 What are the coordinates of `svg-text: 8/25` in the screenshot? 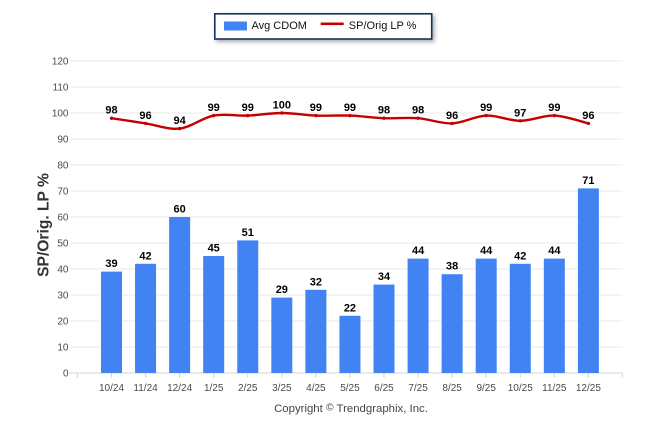 It's located at (452, 388).